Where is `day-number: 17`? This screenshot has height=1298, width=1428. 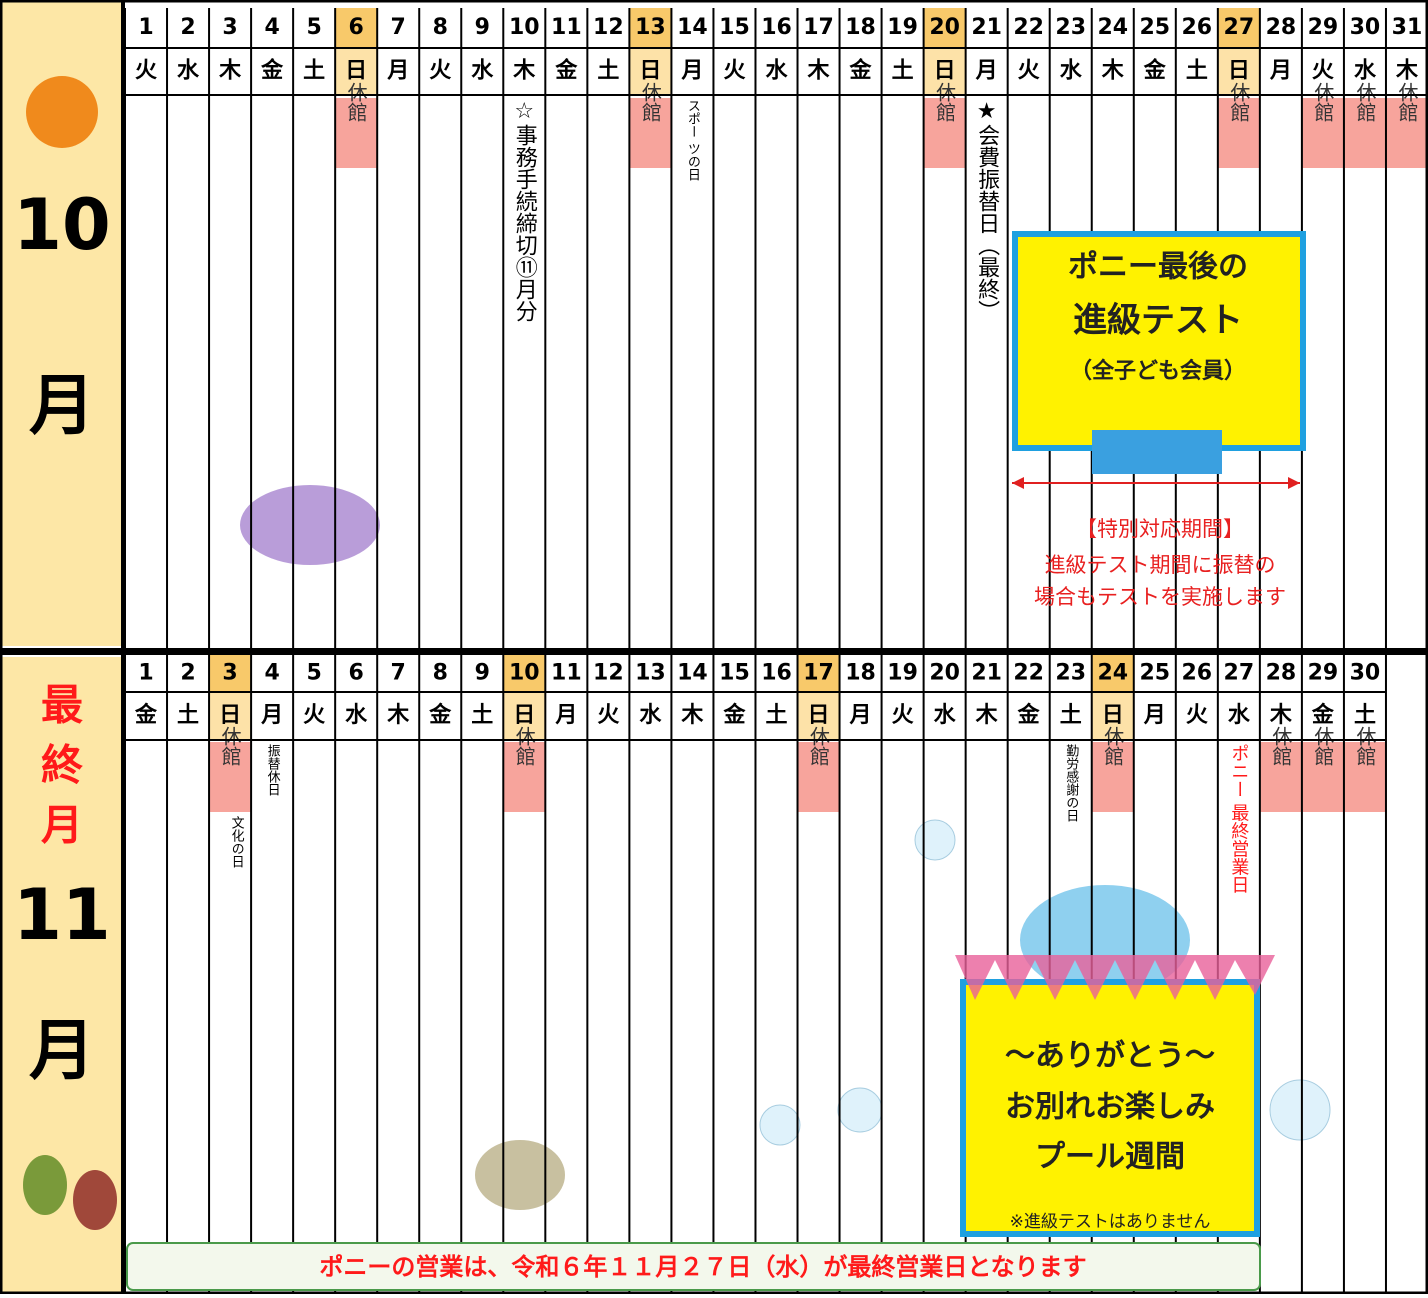
day-number: 17 is located at coordinates (818, 673).